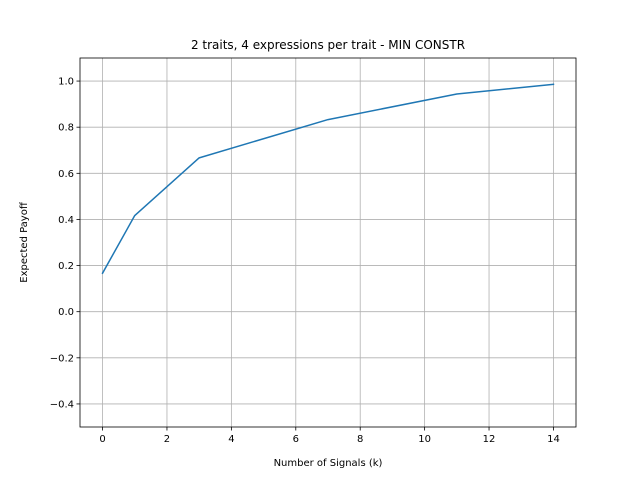 The image size is (640, 480). What do you see at coordinates (66, 312) in the screenshot?
I see `y-tick-label: 0.0` at bounding box center [66, 312].